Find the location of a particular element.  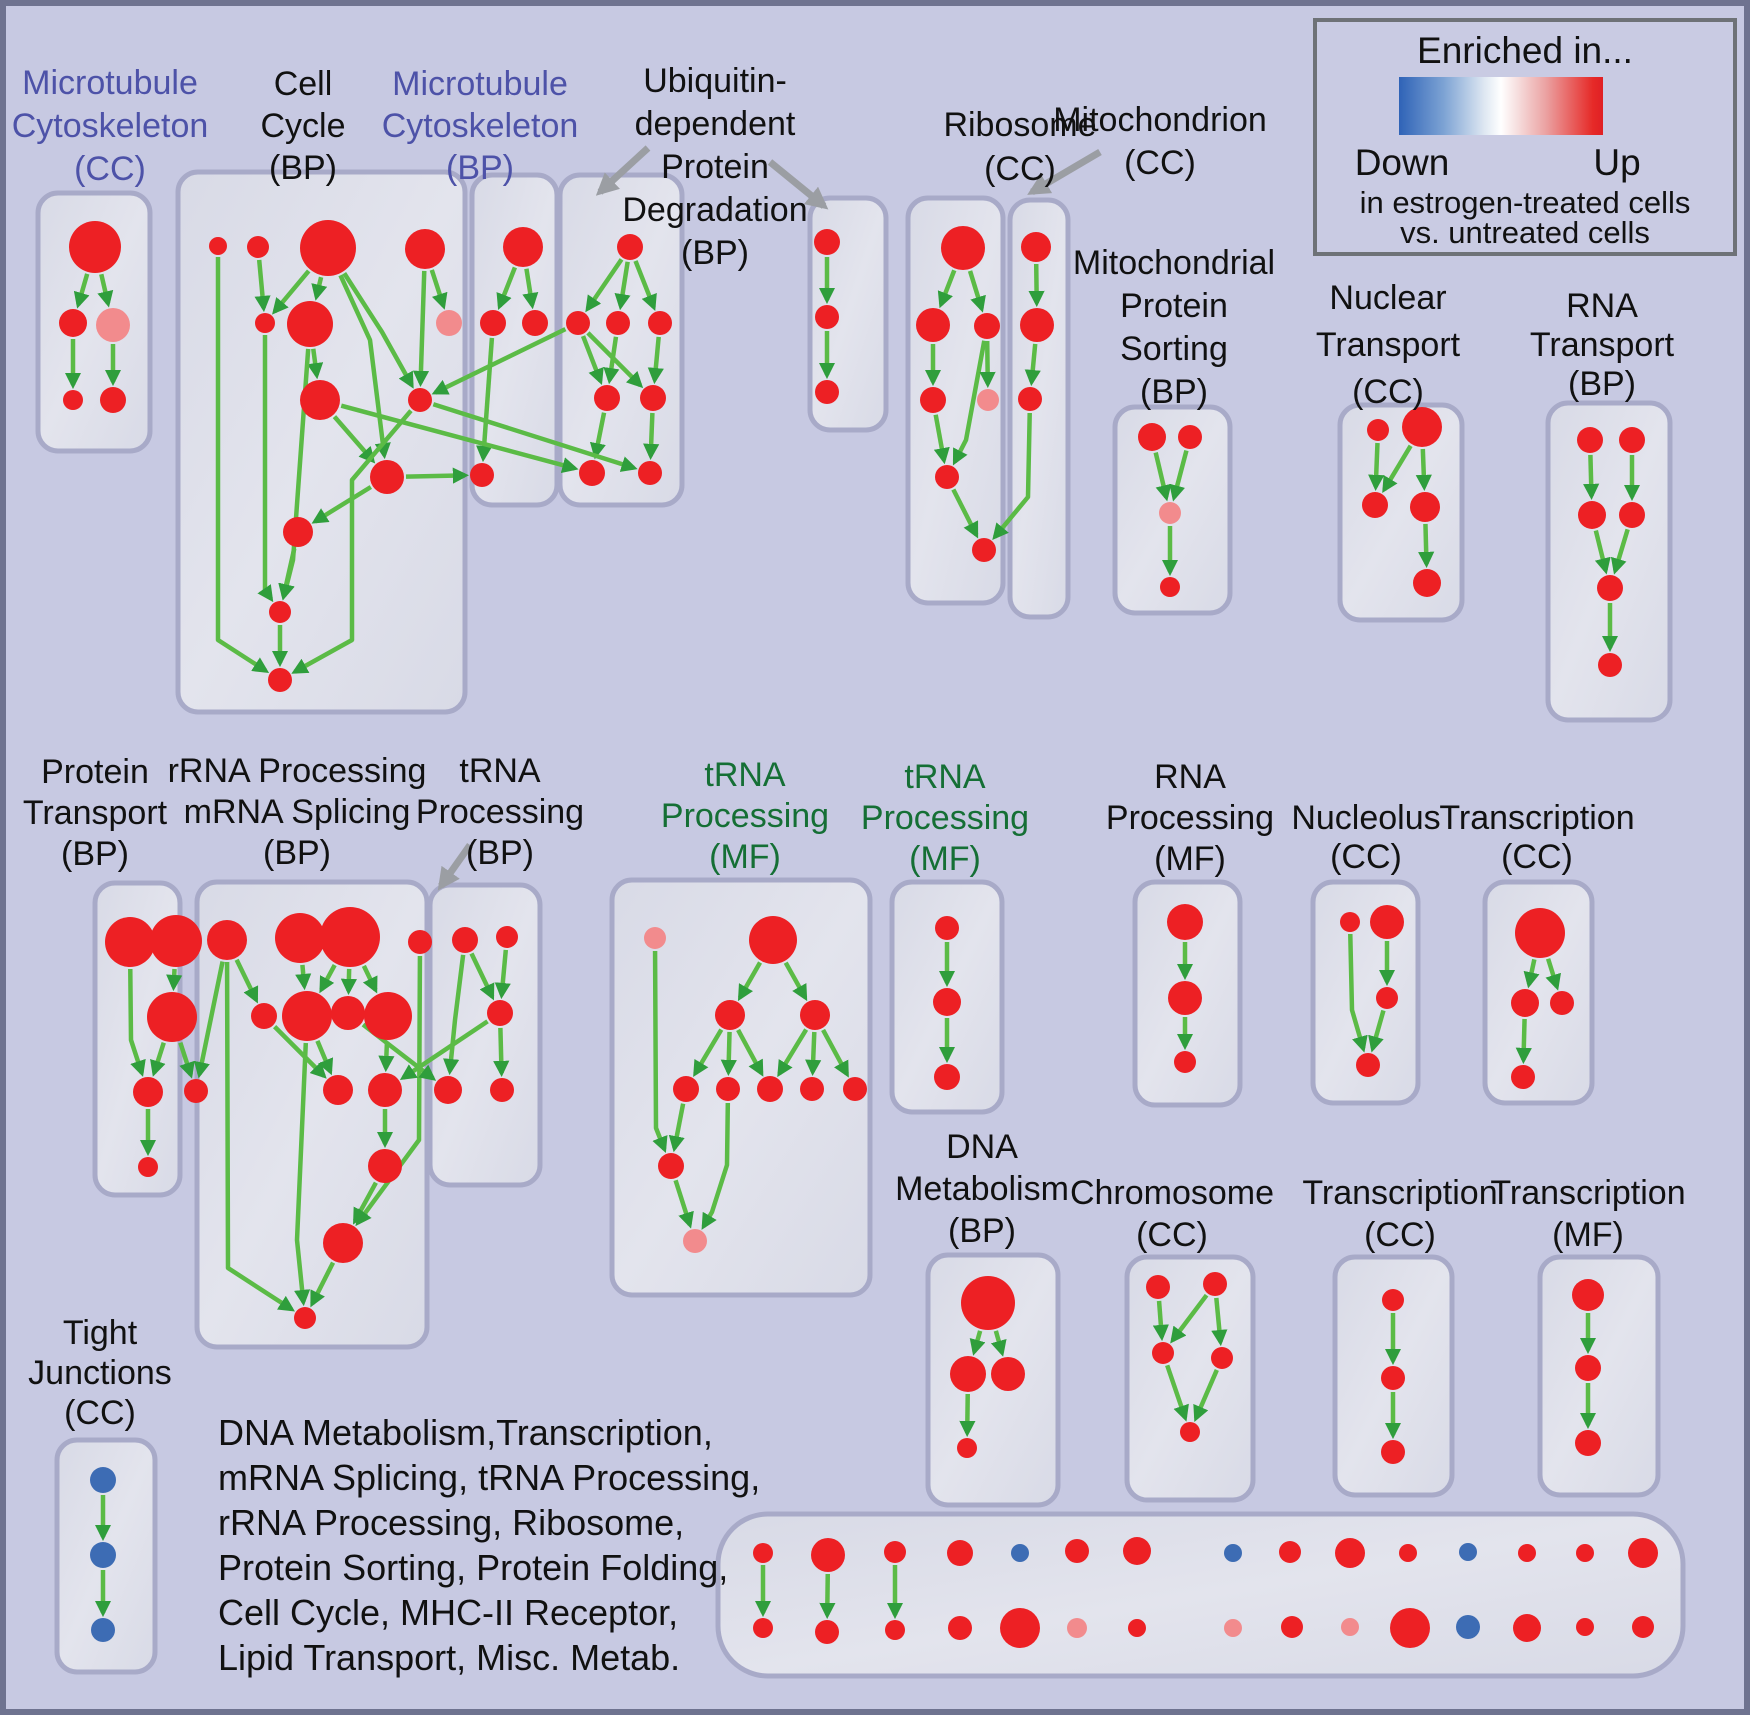

ubiquitin-to-chain-arrow is located at coordinates (798, 184).